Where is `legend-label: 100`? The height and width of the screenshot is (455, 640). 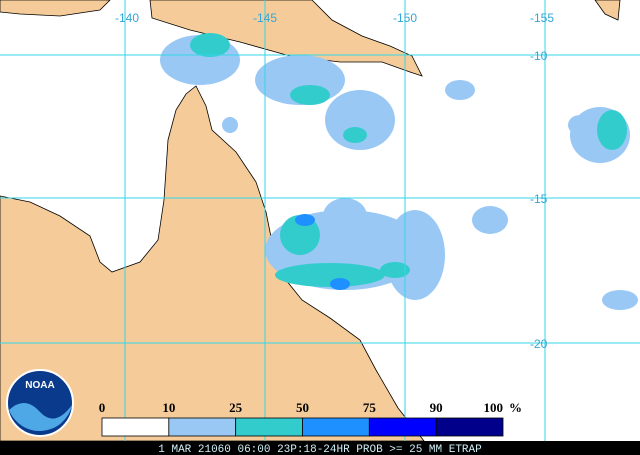
legend-label: 100 is located at coordinates (494, 407).